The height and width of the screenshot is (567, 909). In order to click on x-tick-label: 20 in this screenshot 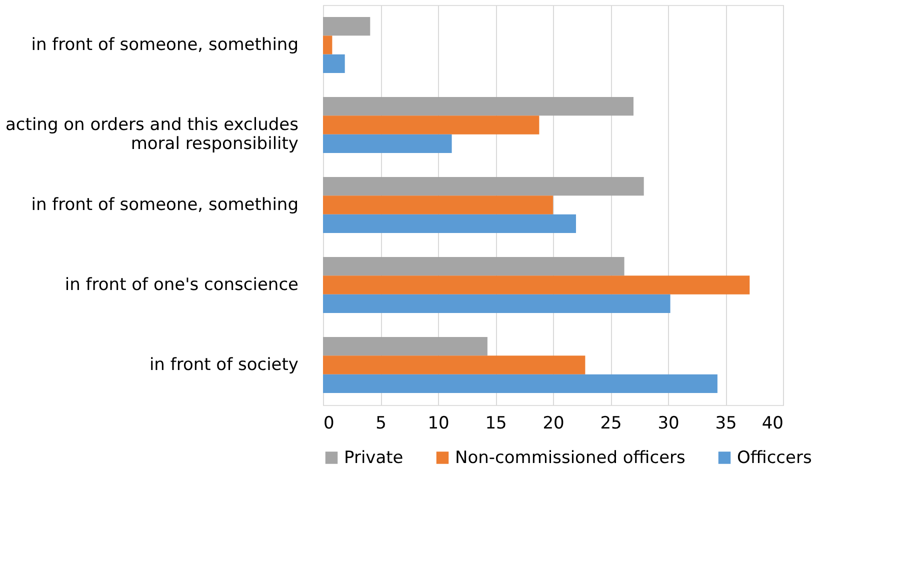, I will do `click(553, 424)`.